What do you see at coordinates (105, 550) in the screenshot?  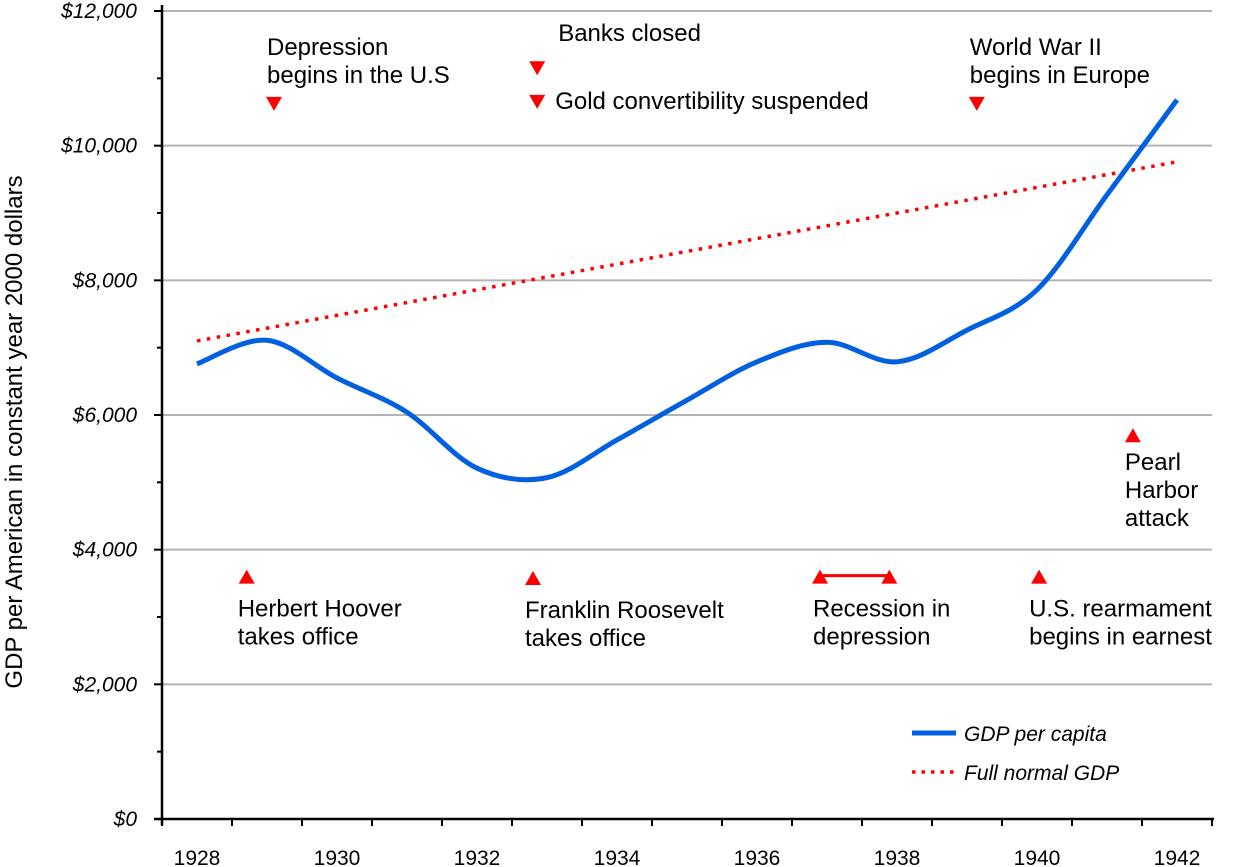 I see `y-tick-label: $4,000` at bounding box center [105, 550].